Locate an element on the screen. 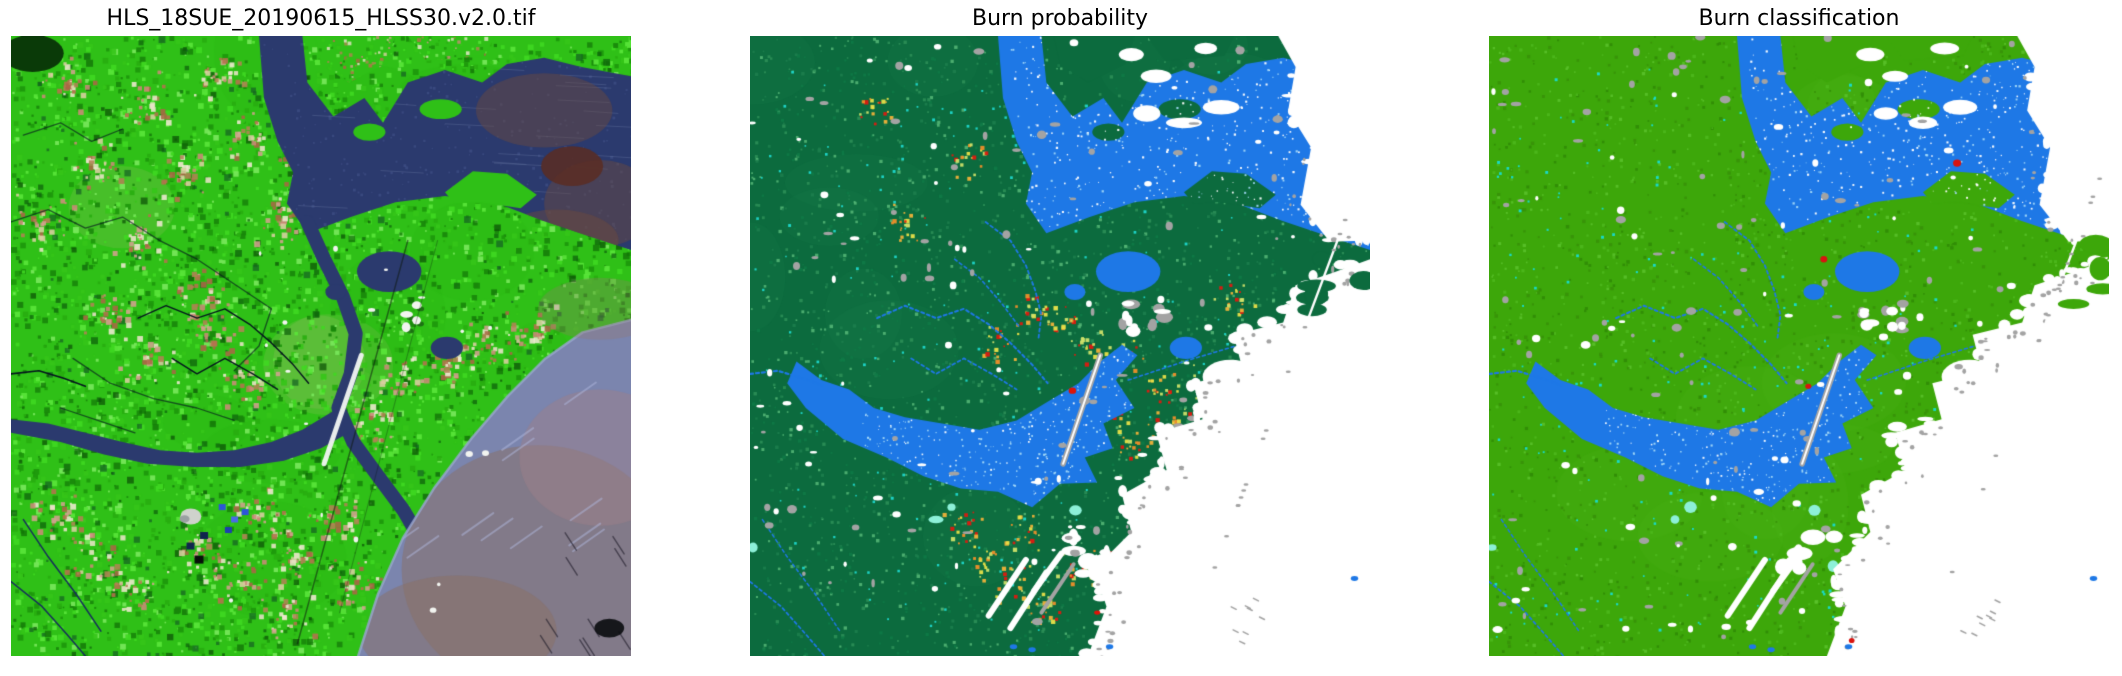 Image resolution: width=2122 pixels, height=676 pixels. panel-title-burn-classification: Burn classification is located at coordinates (1799, 18).